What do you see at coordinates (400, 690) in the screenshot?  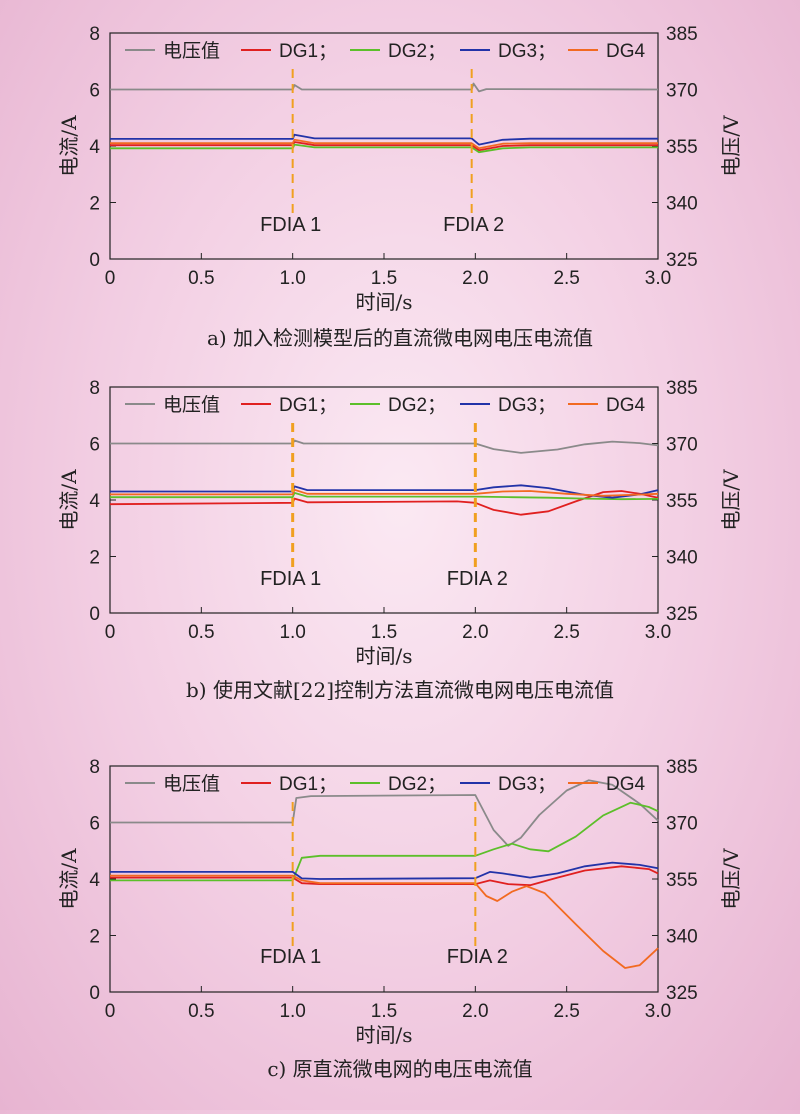 I see `chart-caption: b) 使用文献[22]控制方法直流微电网电压电流值` at bounding box center [400, 690].